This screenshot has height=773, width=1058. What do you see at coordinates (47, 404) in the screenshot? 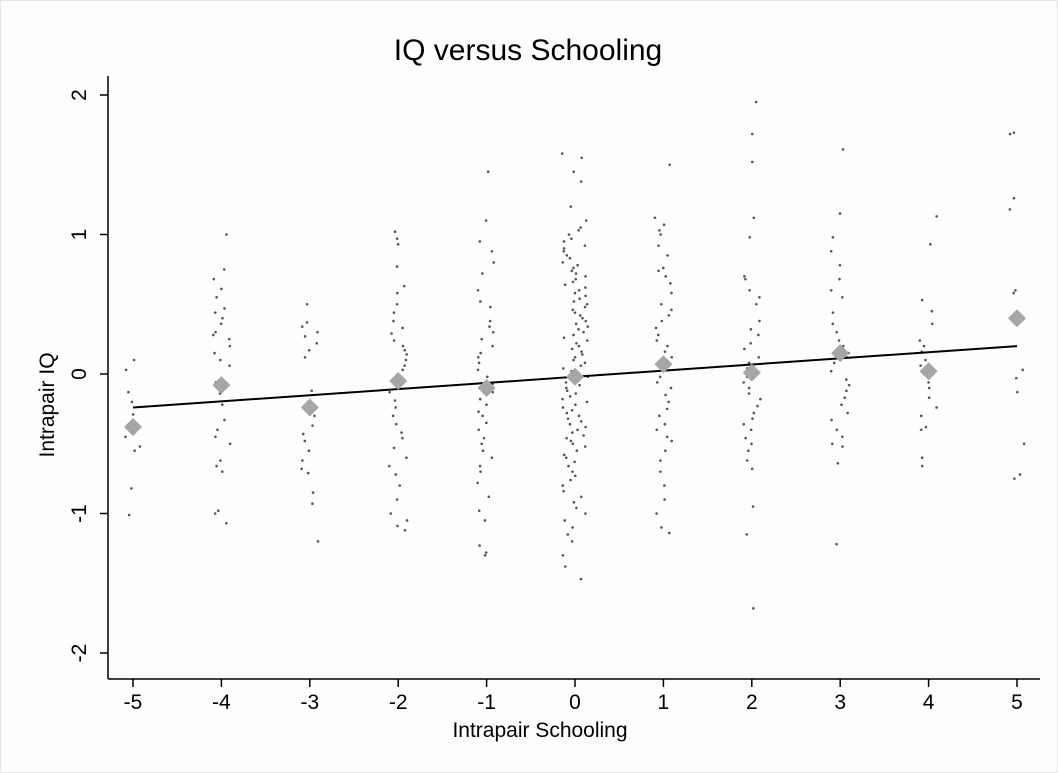
I see `y-axis-title: Intrapair IQ` at bounding box center [47, 404].